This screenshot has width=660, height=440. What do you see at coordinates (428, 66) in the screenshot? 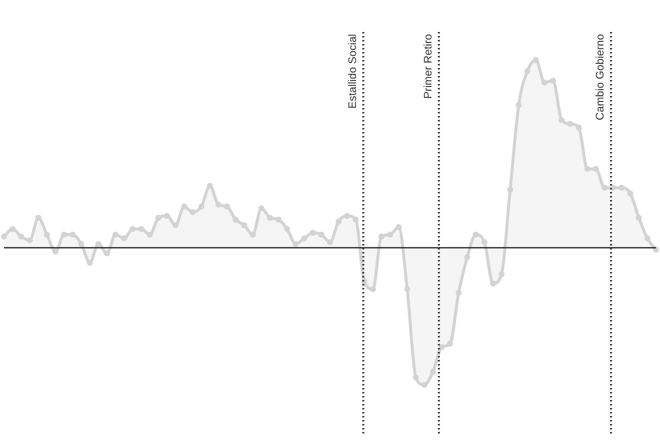
I see `annotation: Primer Retiro` at bounding box center [428, 66].